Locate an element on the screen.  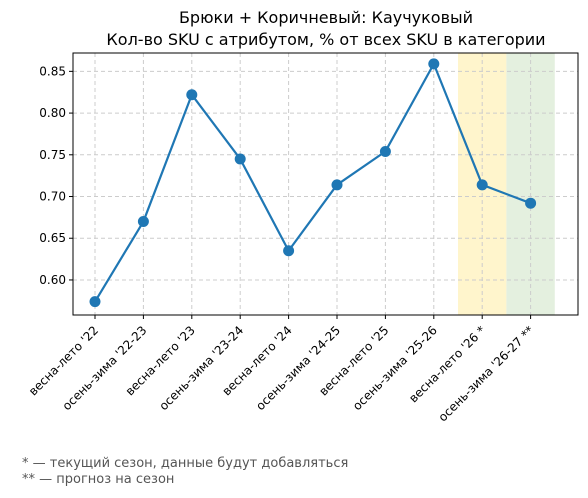
forecast-band is located at coordinates (530, 184).